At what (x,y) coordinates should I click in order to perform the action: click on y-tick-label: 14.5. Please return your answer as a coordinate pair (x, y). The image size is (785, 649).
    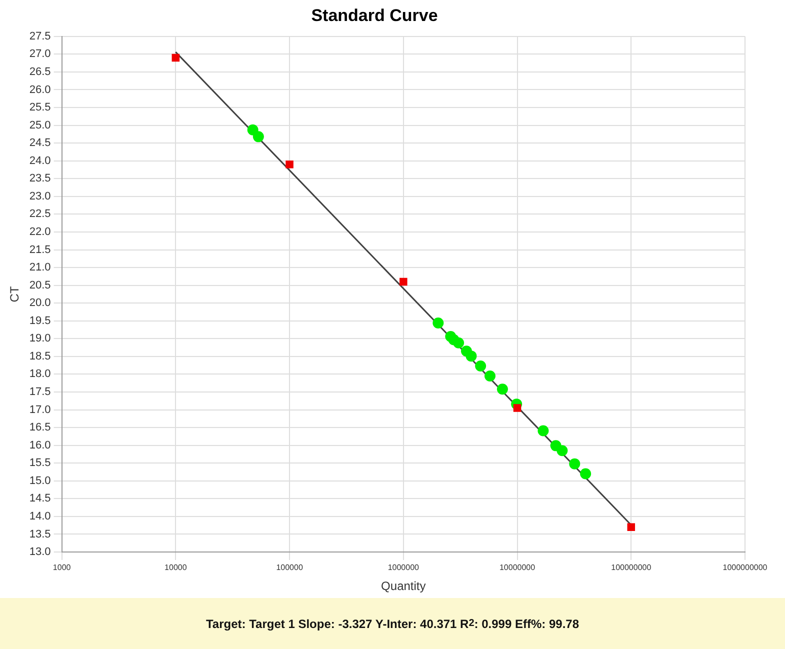
    Looking at the image, I should click on (40, 498).